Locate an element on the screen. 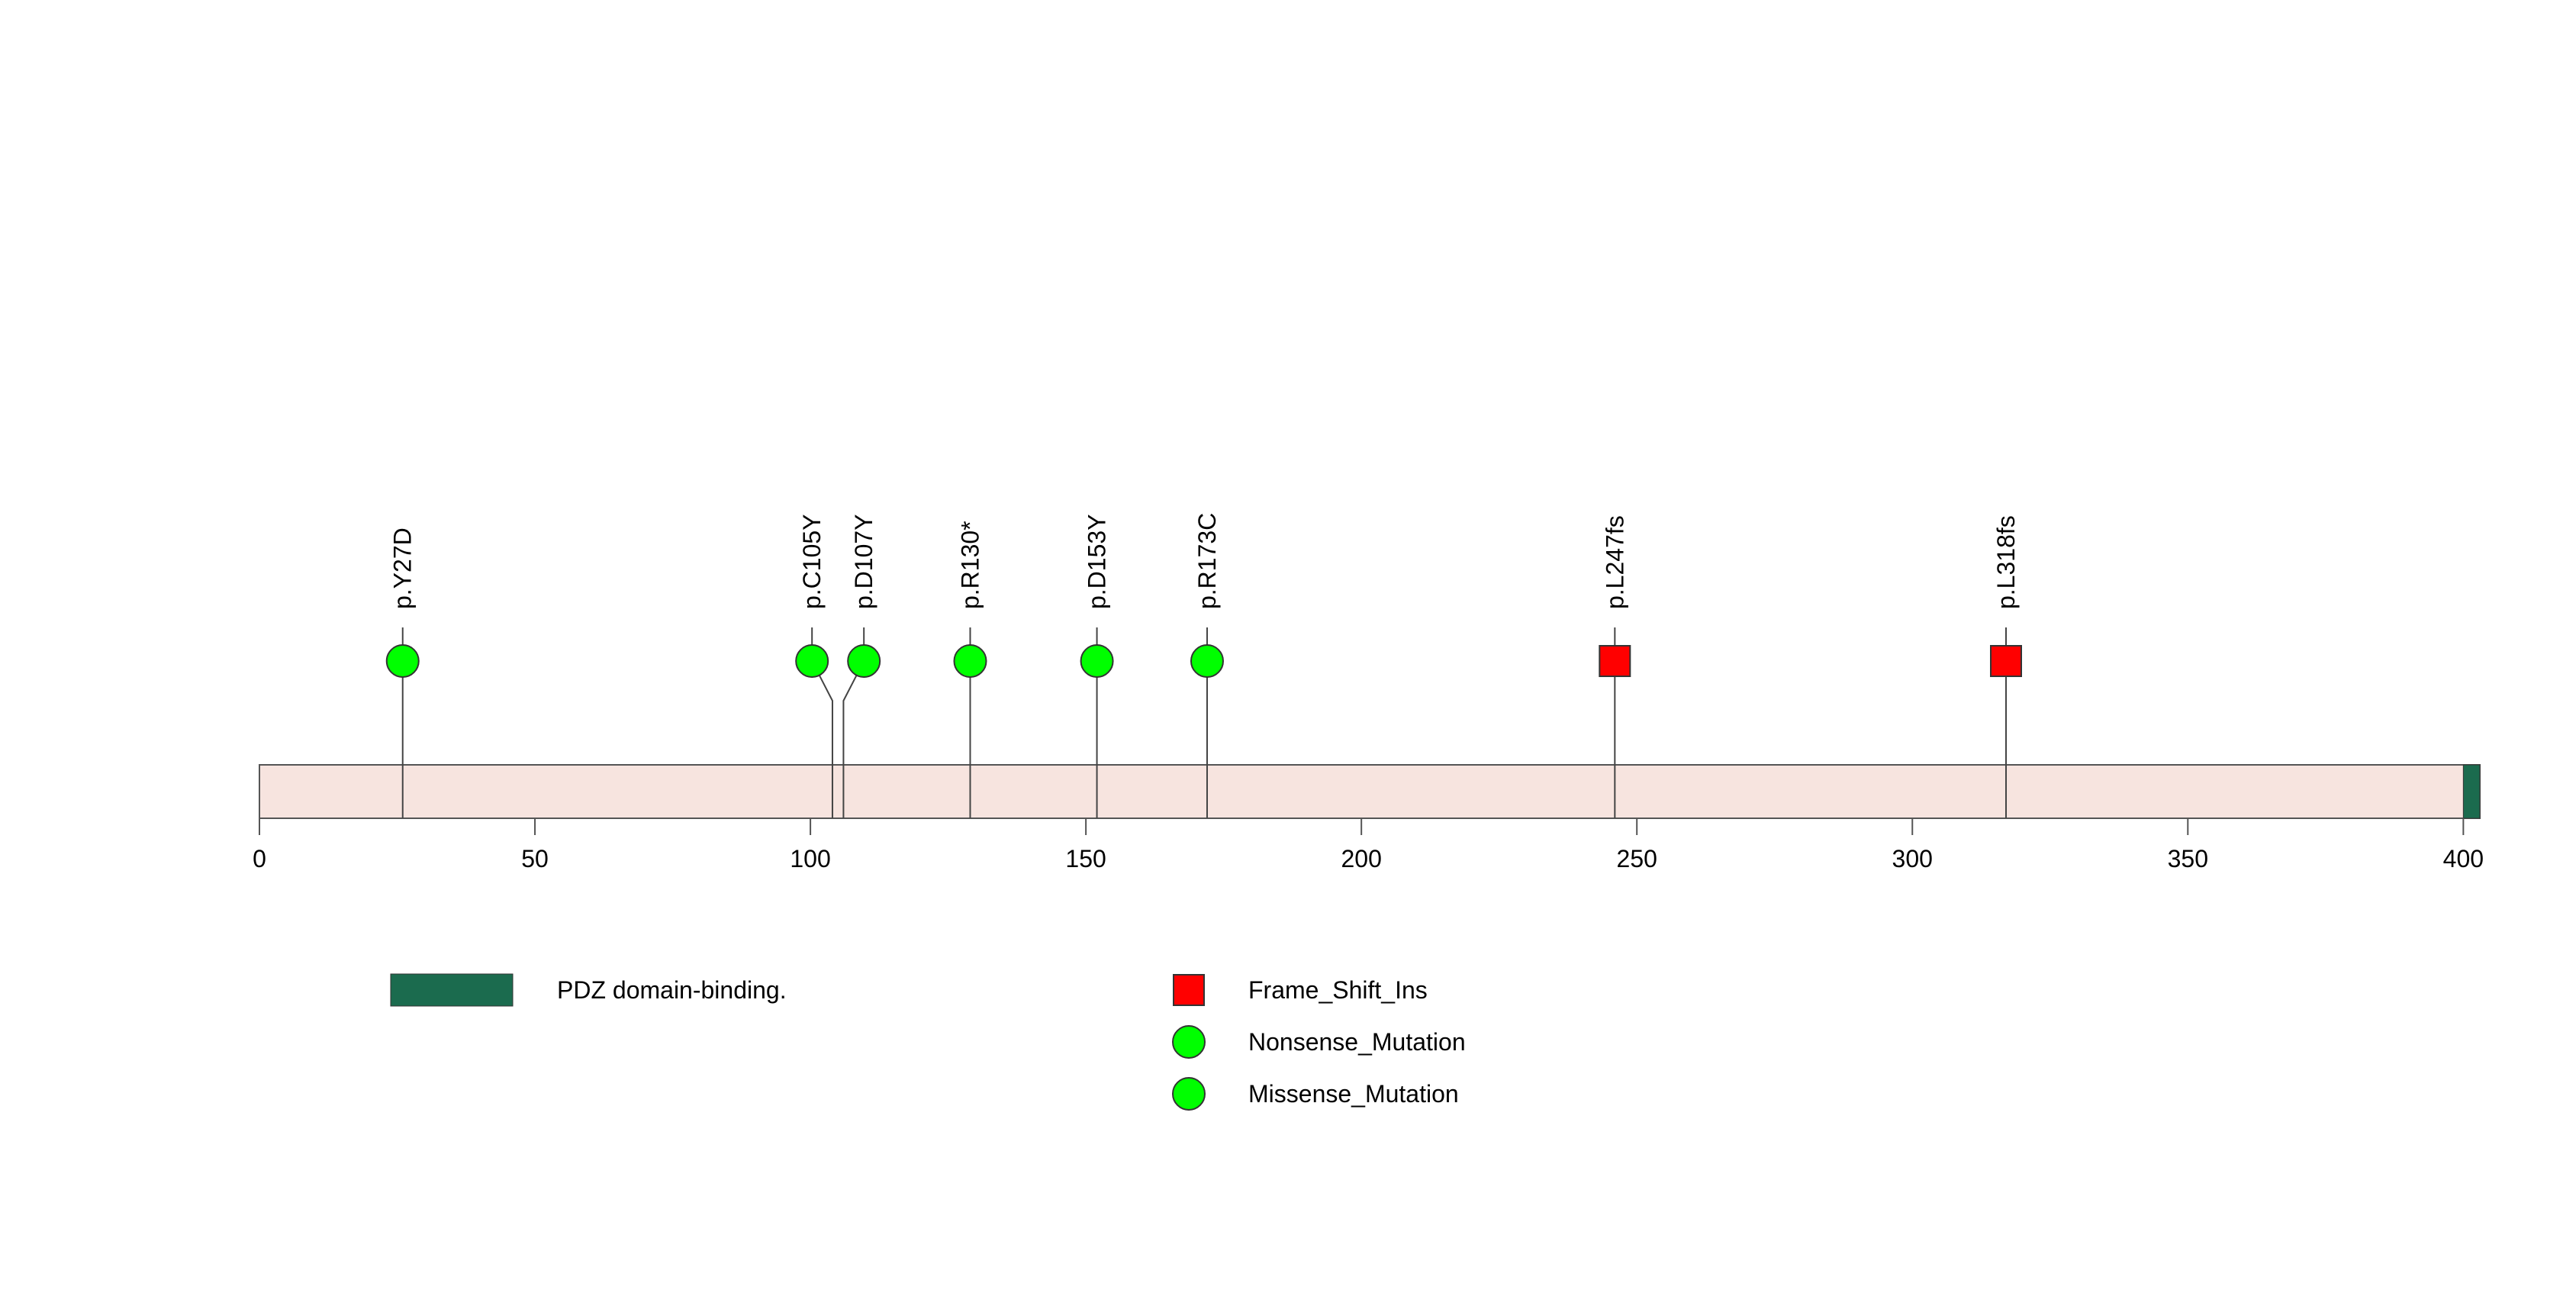 The image size is (2576, 1290). protein-backbone is located at coordinates (1370, 792).